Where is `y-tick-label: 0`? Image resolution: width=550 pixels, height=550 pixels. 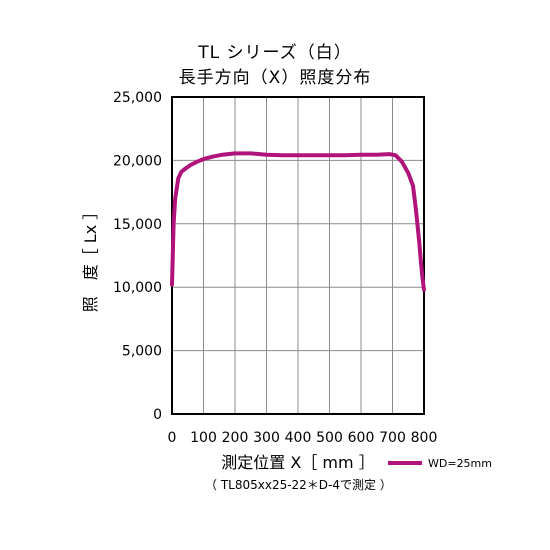
y-tick-label: 0 is located at coordinates (157, 415).